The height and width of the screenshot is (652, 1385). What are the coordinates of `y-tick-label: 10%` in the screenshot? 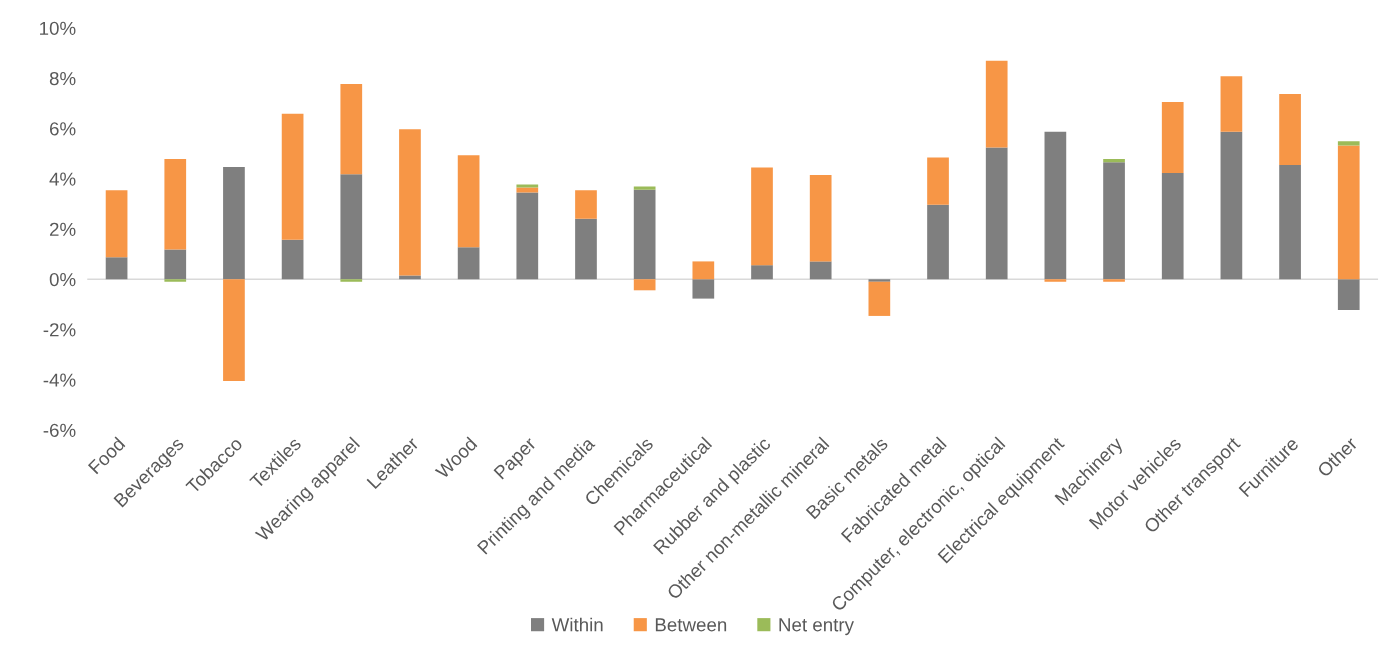 It's located at (58, 28).